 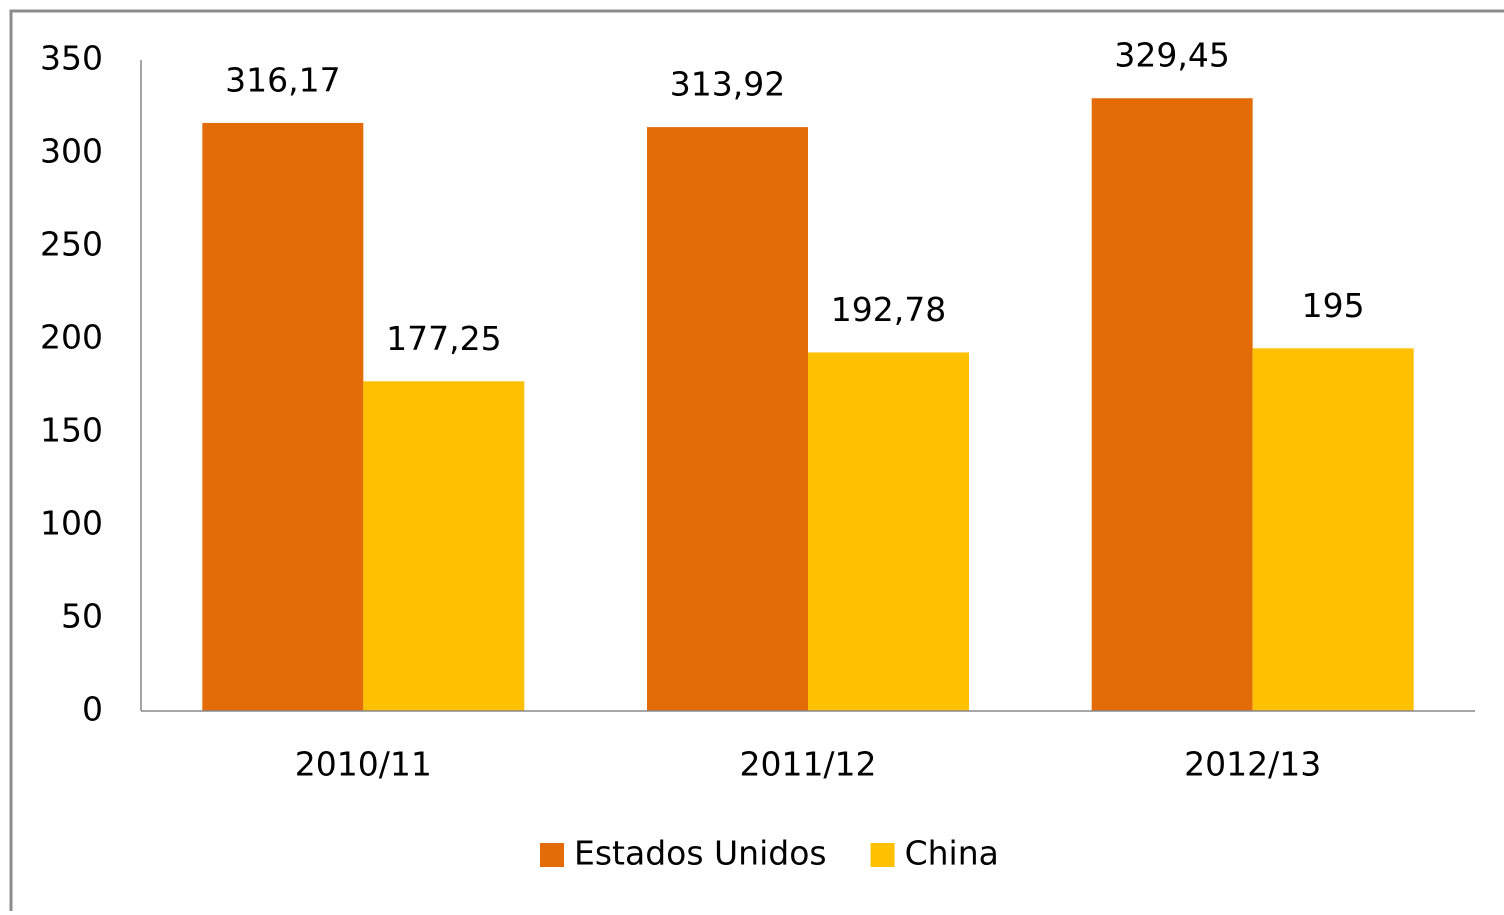 What do you see at coordinates (71, 337) in the screenshot?
I see `y-tick-label: 200` at bounding box center [71, 337].